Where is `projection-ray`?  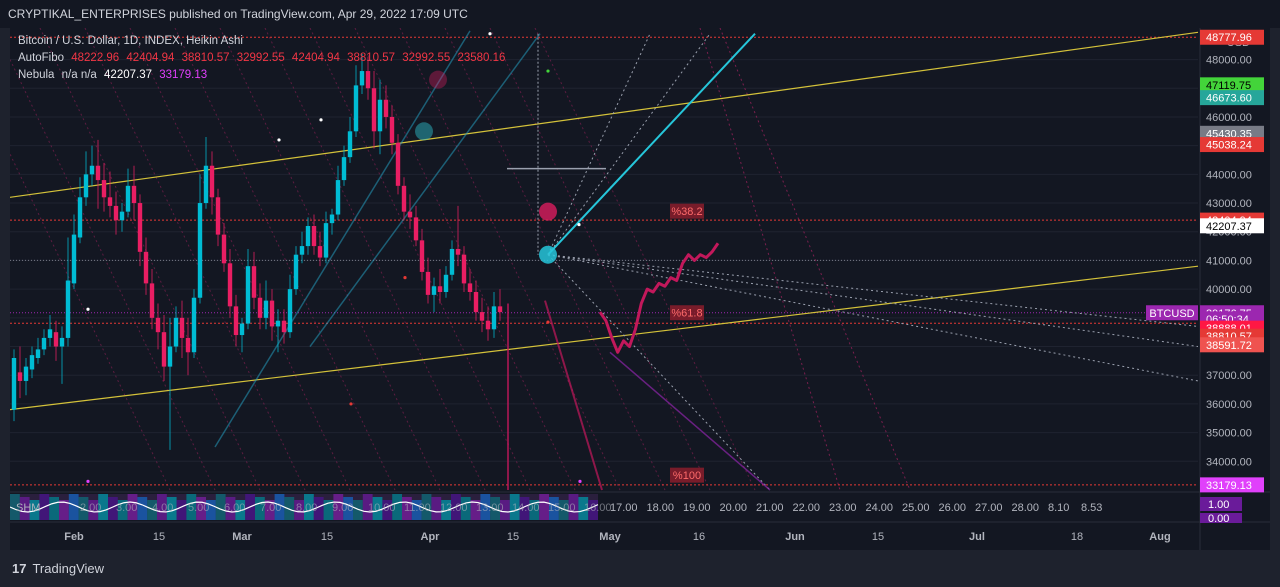
projection-ray is located at coordinates (573, 395).